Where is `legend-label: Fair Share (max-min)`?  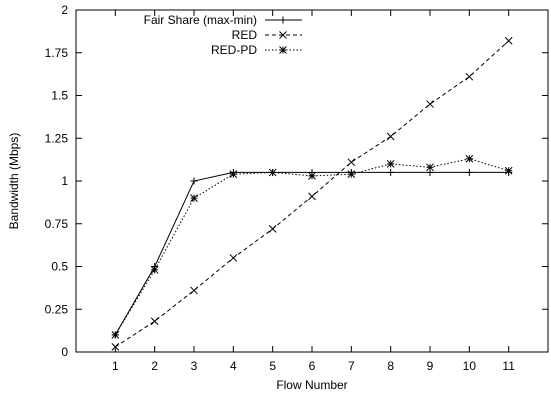
legend-label: Fair Share (max-min) is located at coordinates (200, 20).